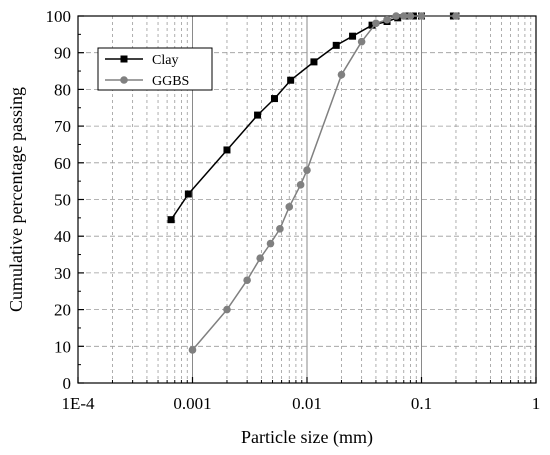 The image size is (550, 455). Describe the element at coordinates (421, 403) in the screenshot. I see `x-tick-label: 0.1` at that location.